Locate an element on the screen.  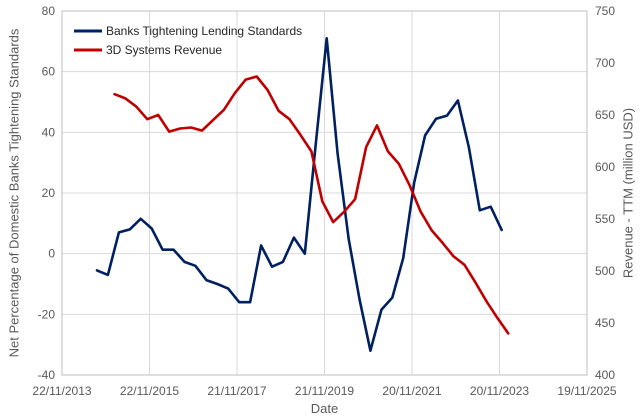
x-tick-label: 21/11/2019 is located at coordinates (324, 391).